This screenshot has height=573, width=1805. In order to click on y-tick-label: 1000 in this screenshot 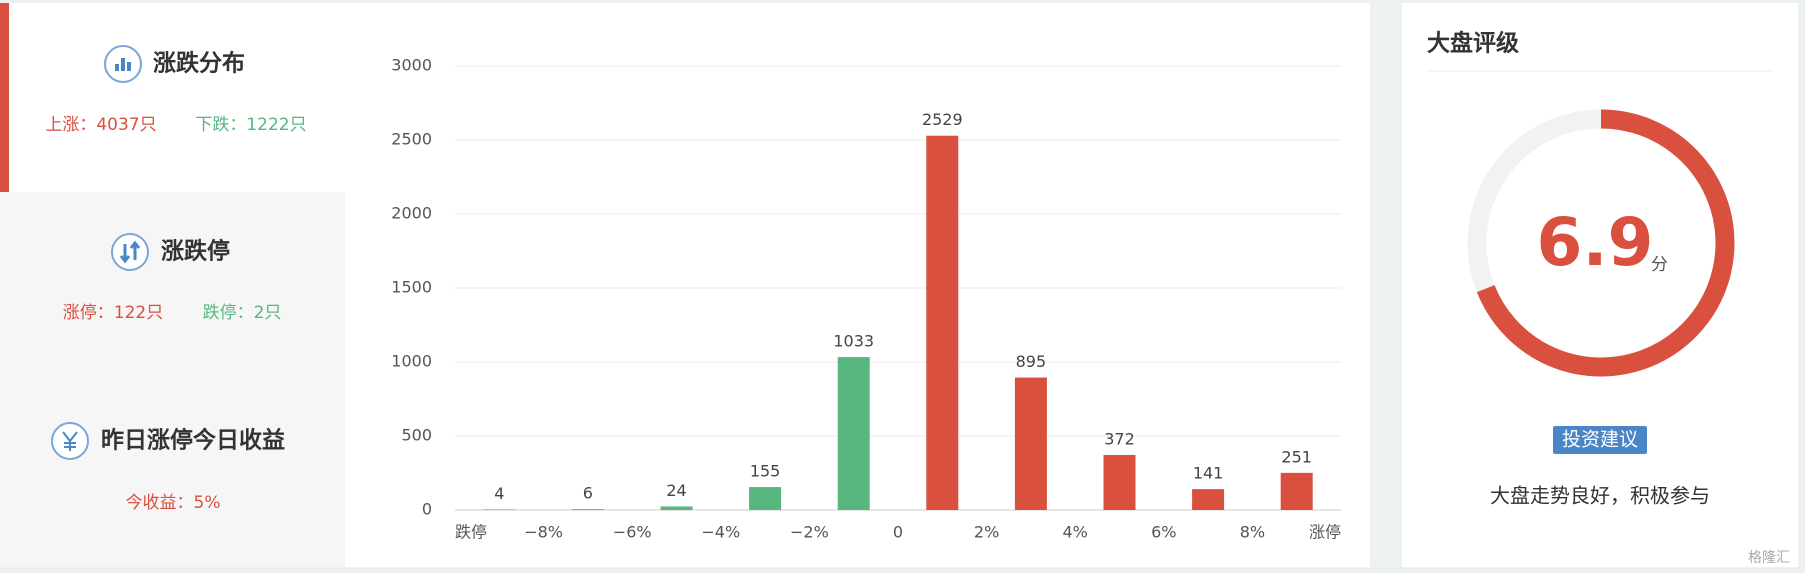, I will do `click(411, 361)`.